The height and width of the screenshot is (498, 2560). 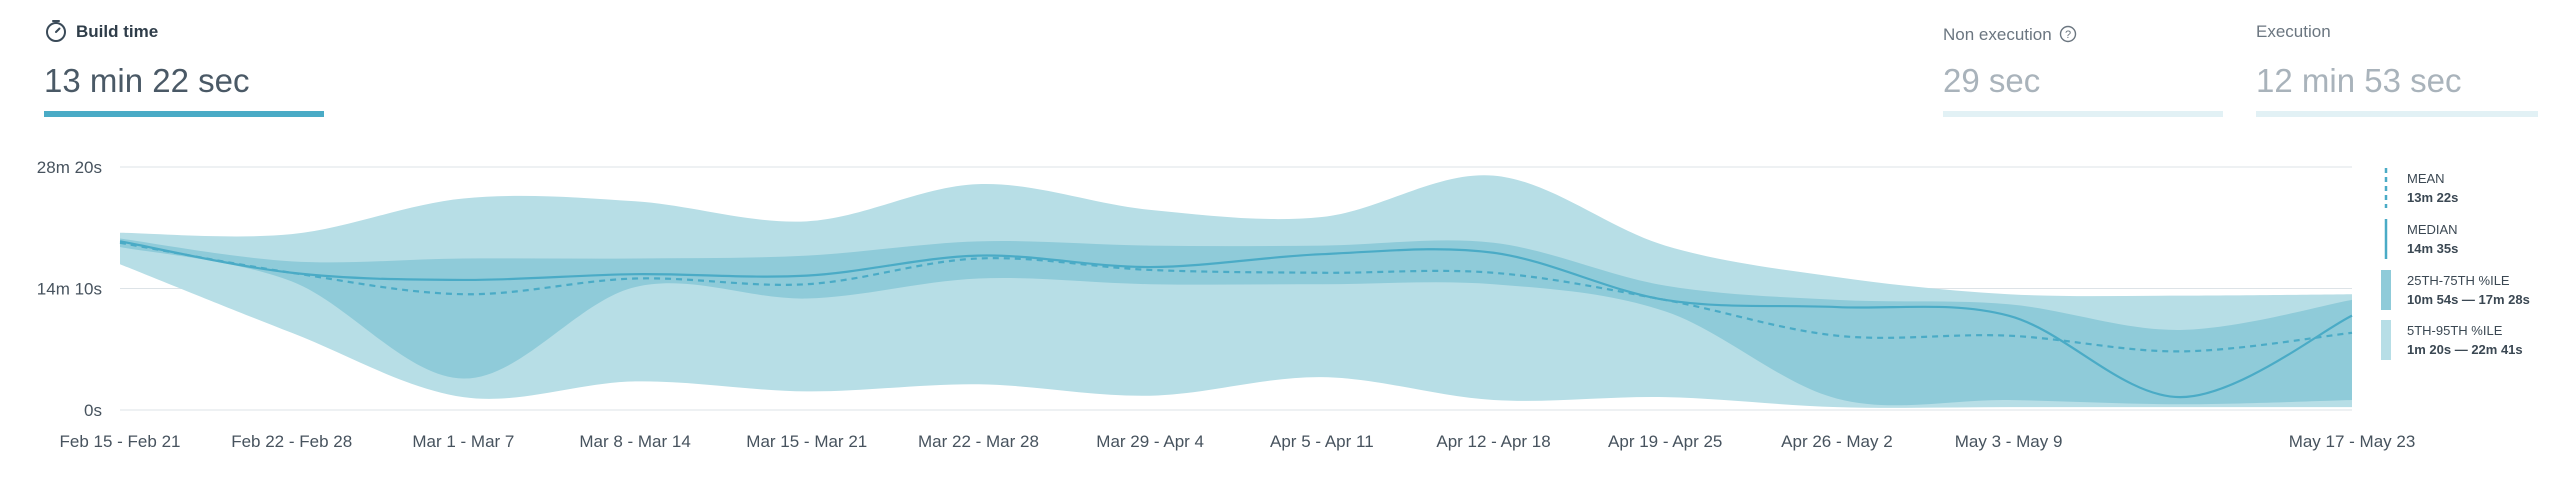 What do you see at coordinates (2468, 299) in the screenshot?
I see `legend-series-value: 10m 54s — 17m 28s` at bounding box center [2468, 299].